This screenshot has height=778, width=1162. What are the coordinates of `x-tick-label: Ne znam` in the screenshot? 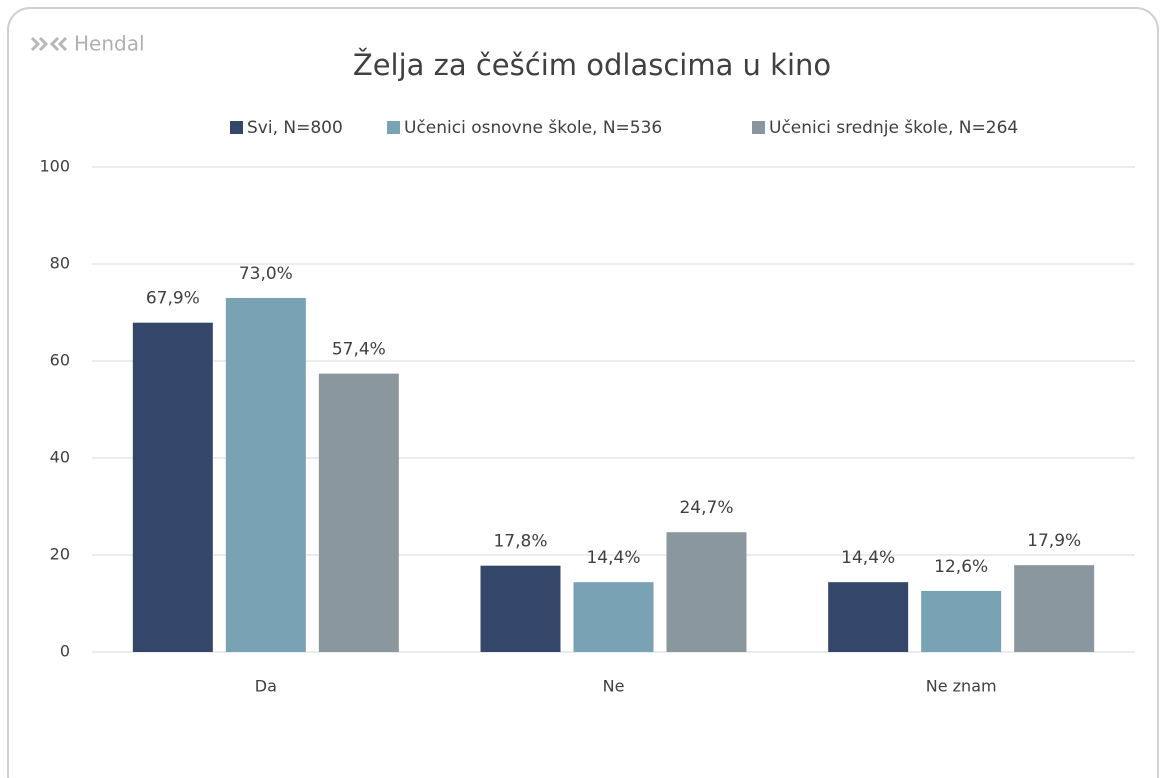 It's located at (961, 686).